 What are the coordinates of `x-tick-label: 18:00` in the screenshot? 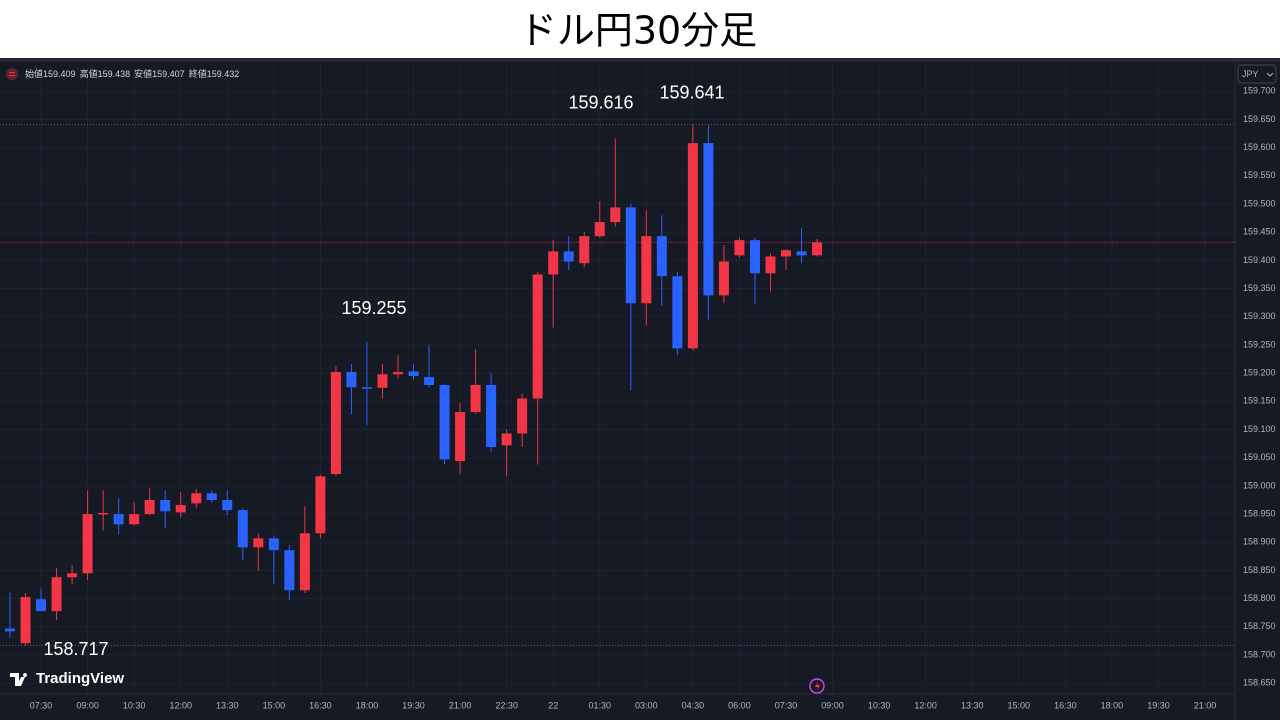 It's located at (1112, 705).